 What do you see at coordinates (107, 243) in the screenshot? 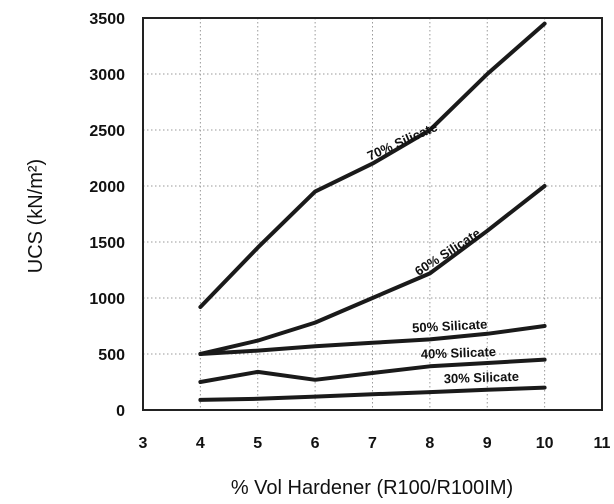
I see `y-tick-label: 1500` at bounding box center [107, 243].